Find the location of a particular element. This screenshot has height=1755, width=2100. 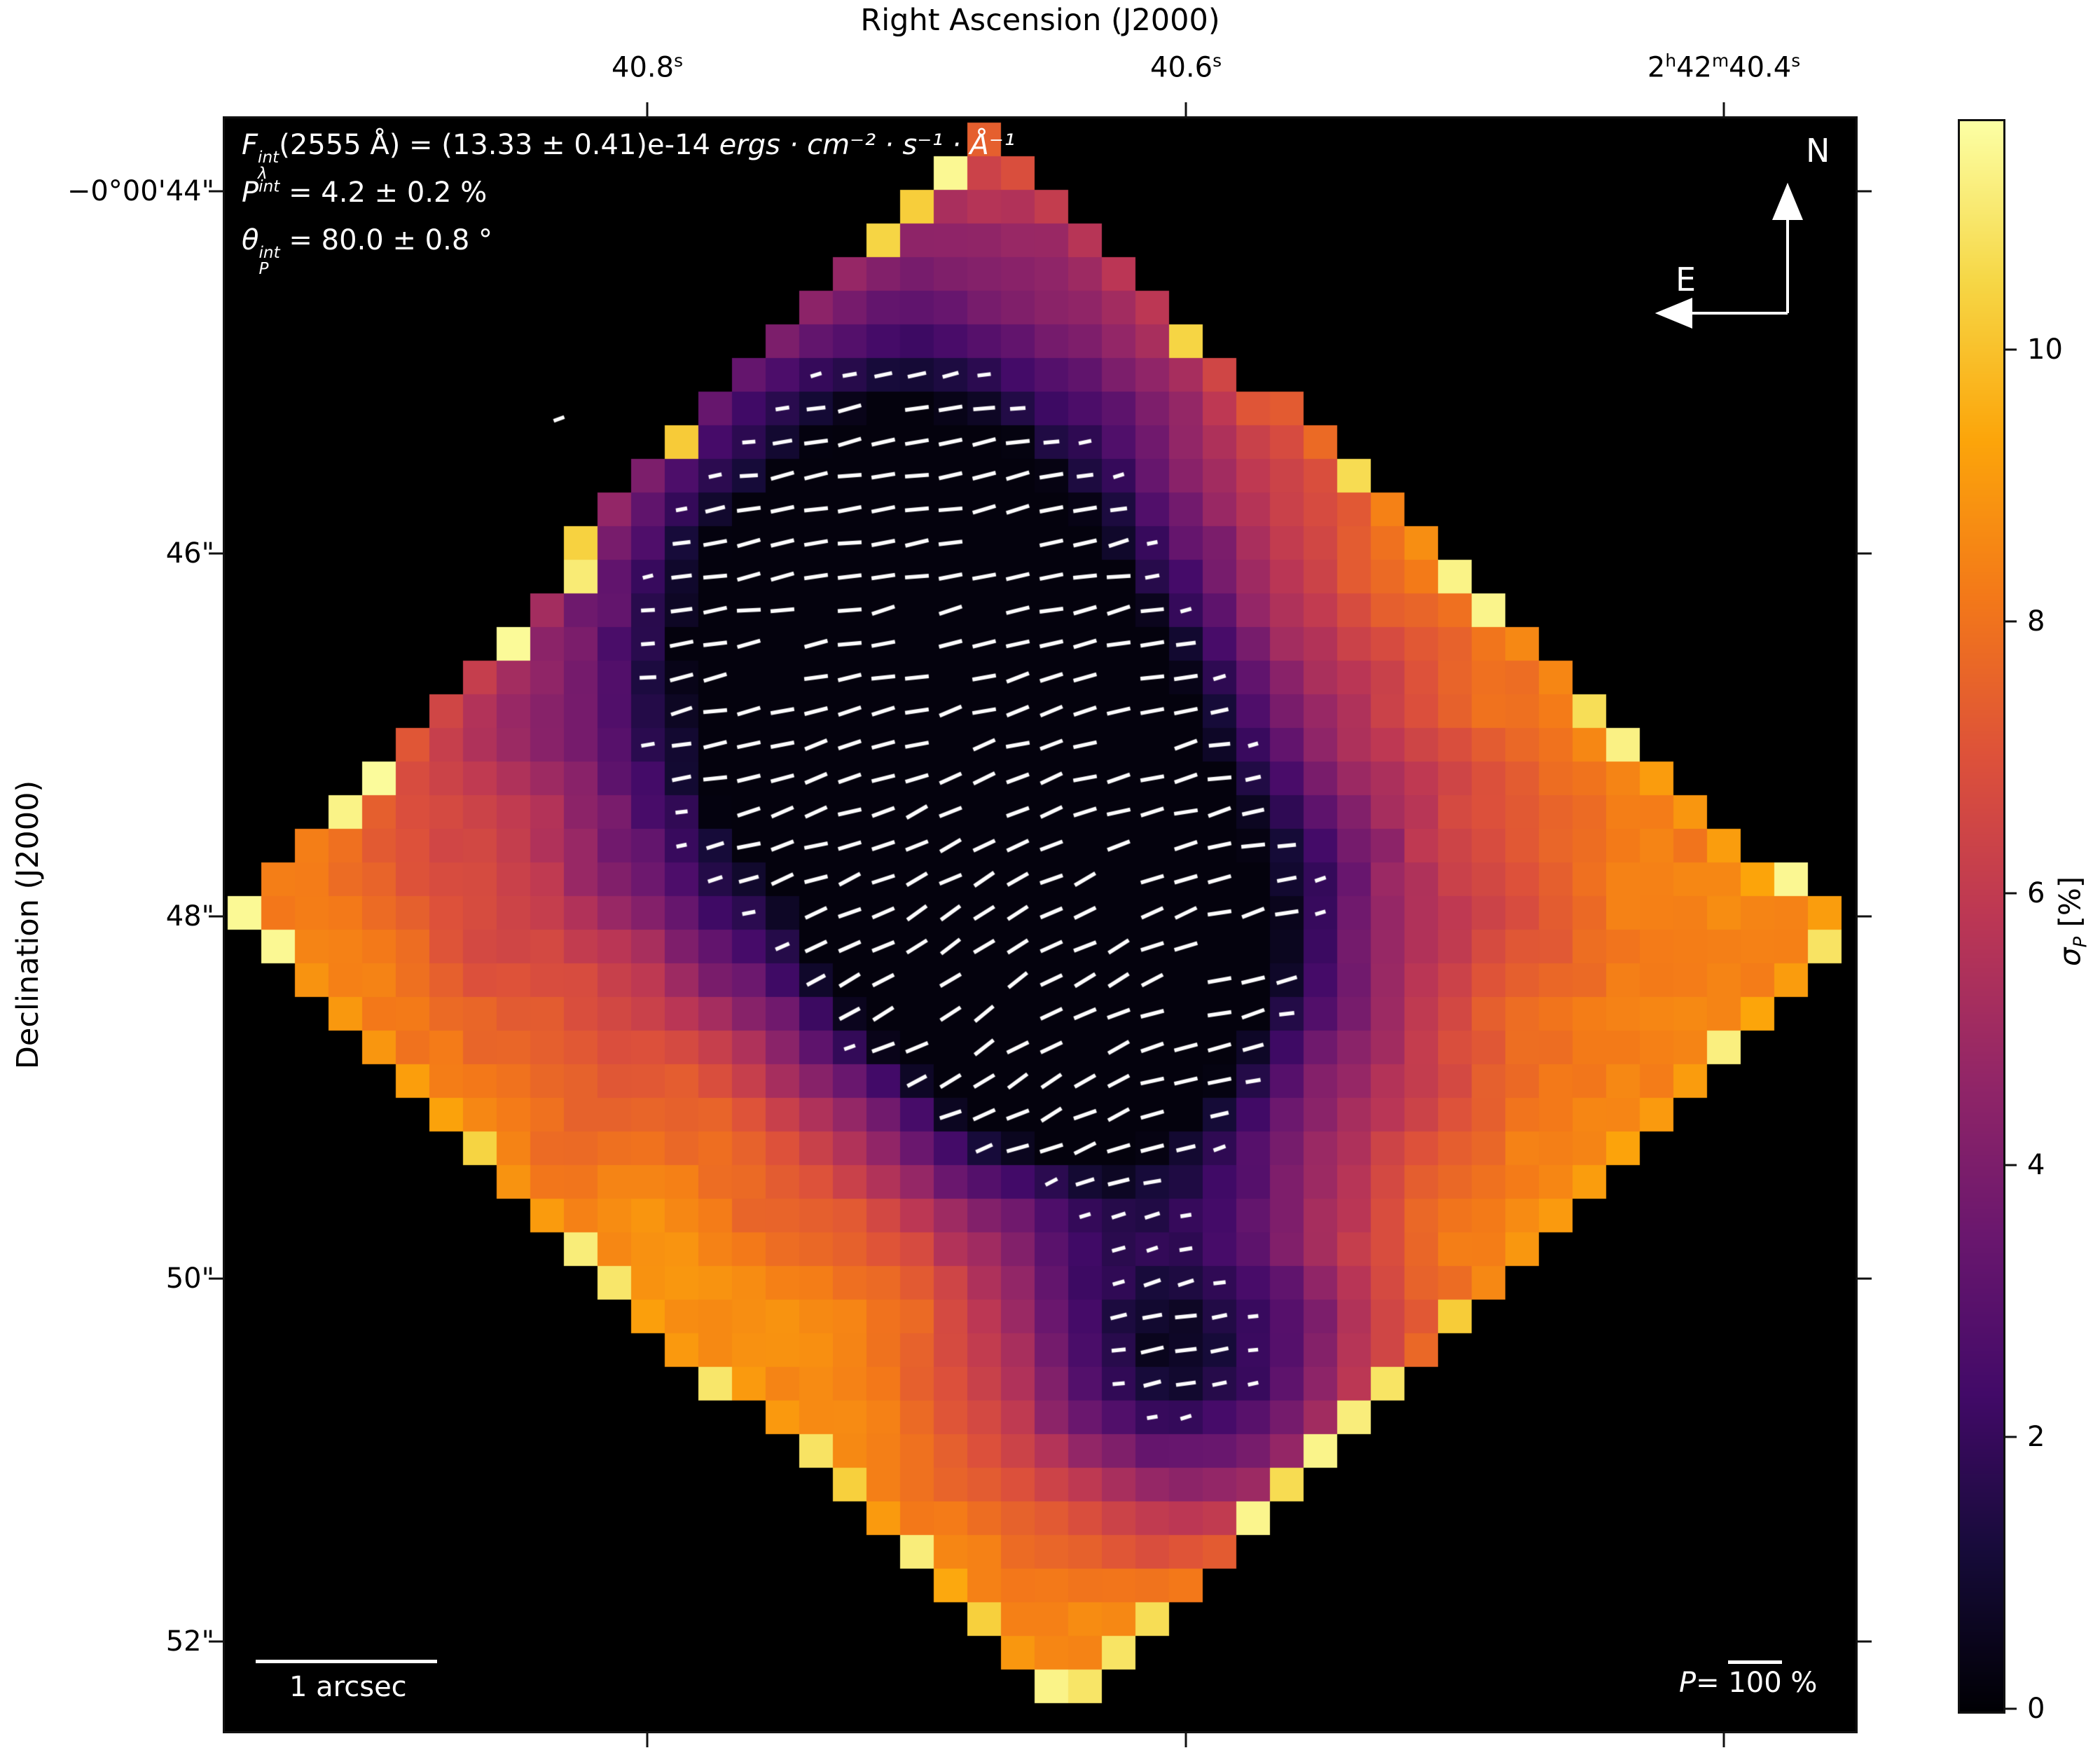

sigma-symbol: σ is located at coordinates (2069, 957).